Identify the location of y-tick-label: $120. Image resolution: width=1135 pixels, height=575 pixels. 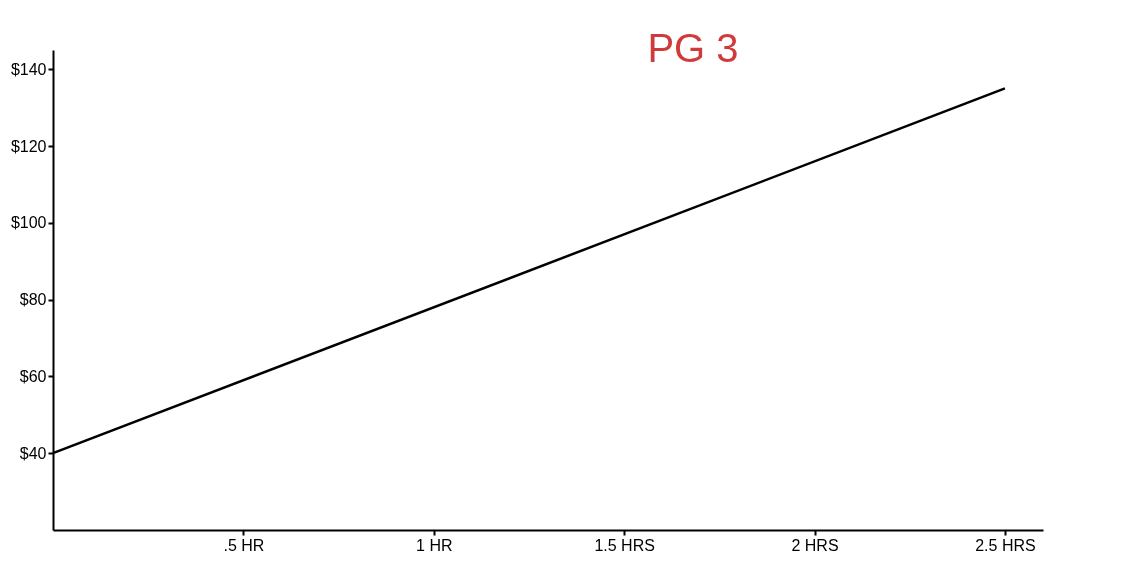
(28, 146).